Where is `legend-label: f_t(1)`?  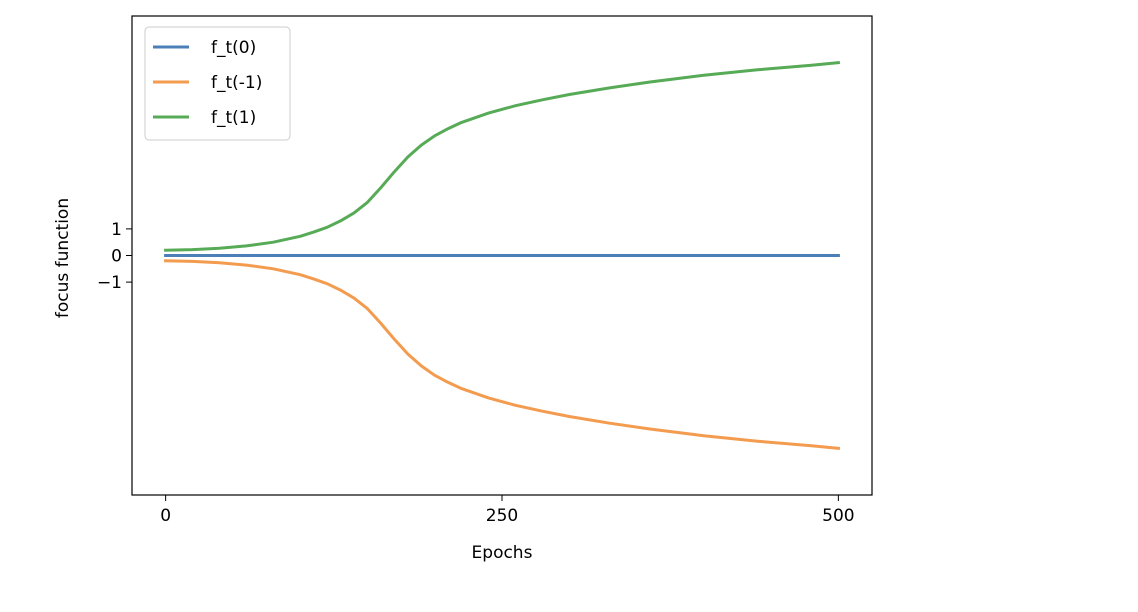 legend-label: f_t(1) is located at coordinates (233, 118).